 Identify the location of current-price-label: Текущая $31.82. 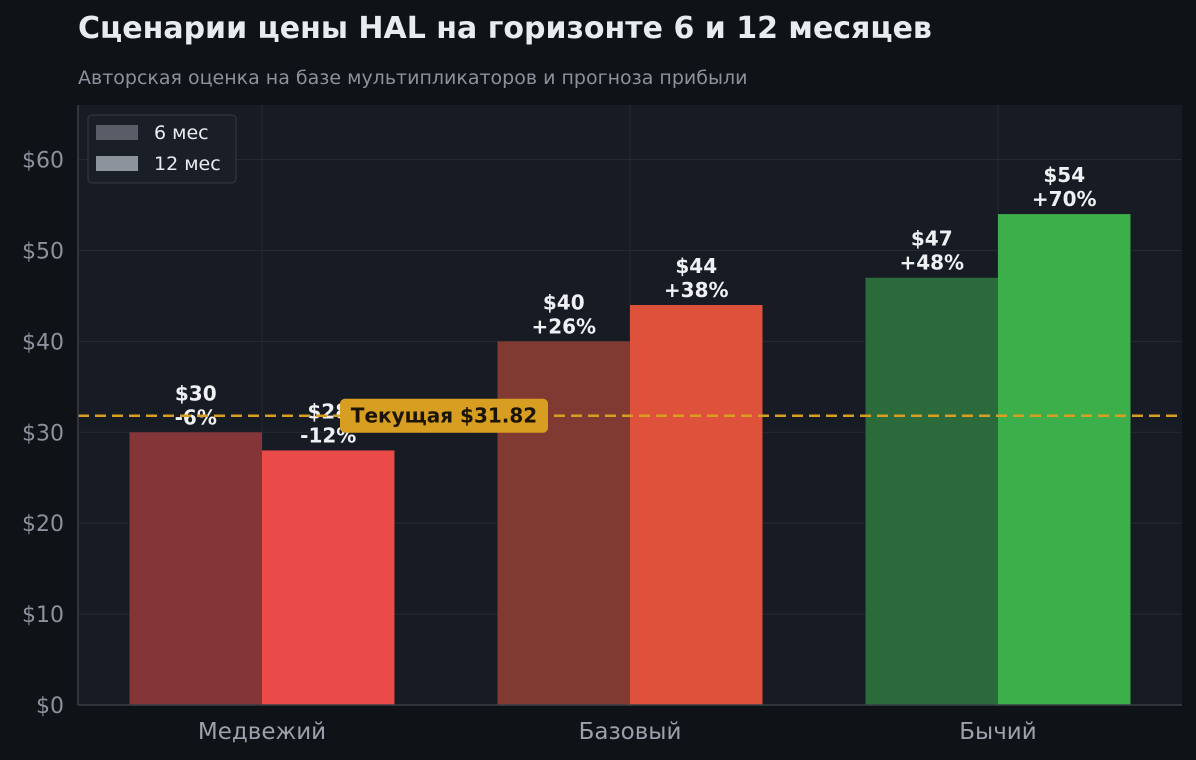
(444, 416).